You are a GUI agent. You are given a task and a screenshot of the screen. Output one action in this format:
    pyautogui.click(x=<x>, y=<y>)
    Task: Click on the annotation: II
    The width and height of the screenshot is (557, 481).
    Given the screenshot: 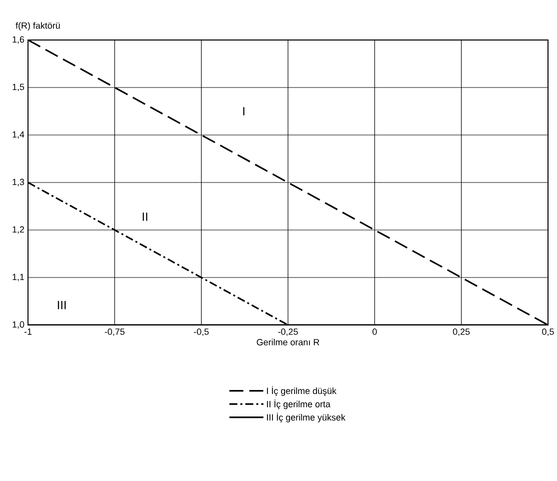 What is the action you would take?
    pyautogui.click(x=145, y=216)
    